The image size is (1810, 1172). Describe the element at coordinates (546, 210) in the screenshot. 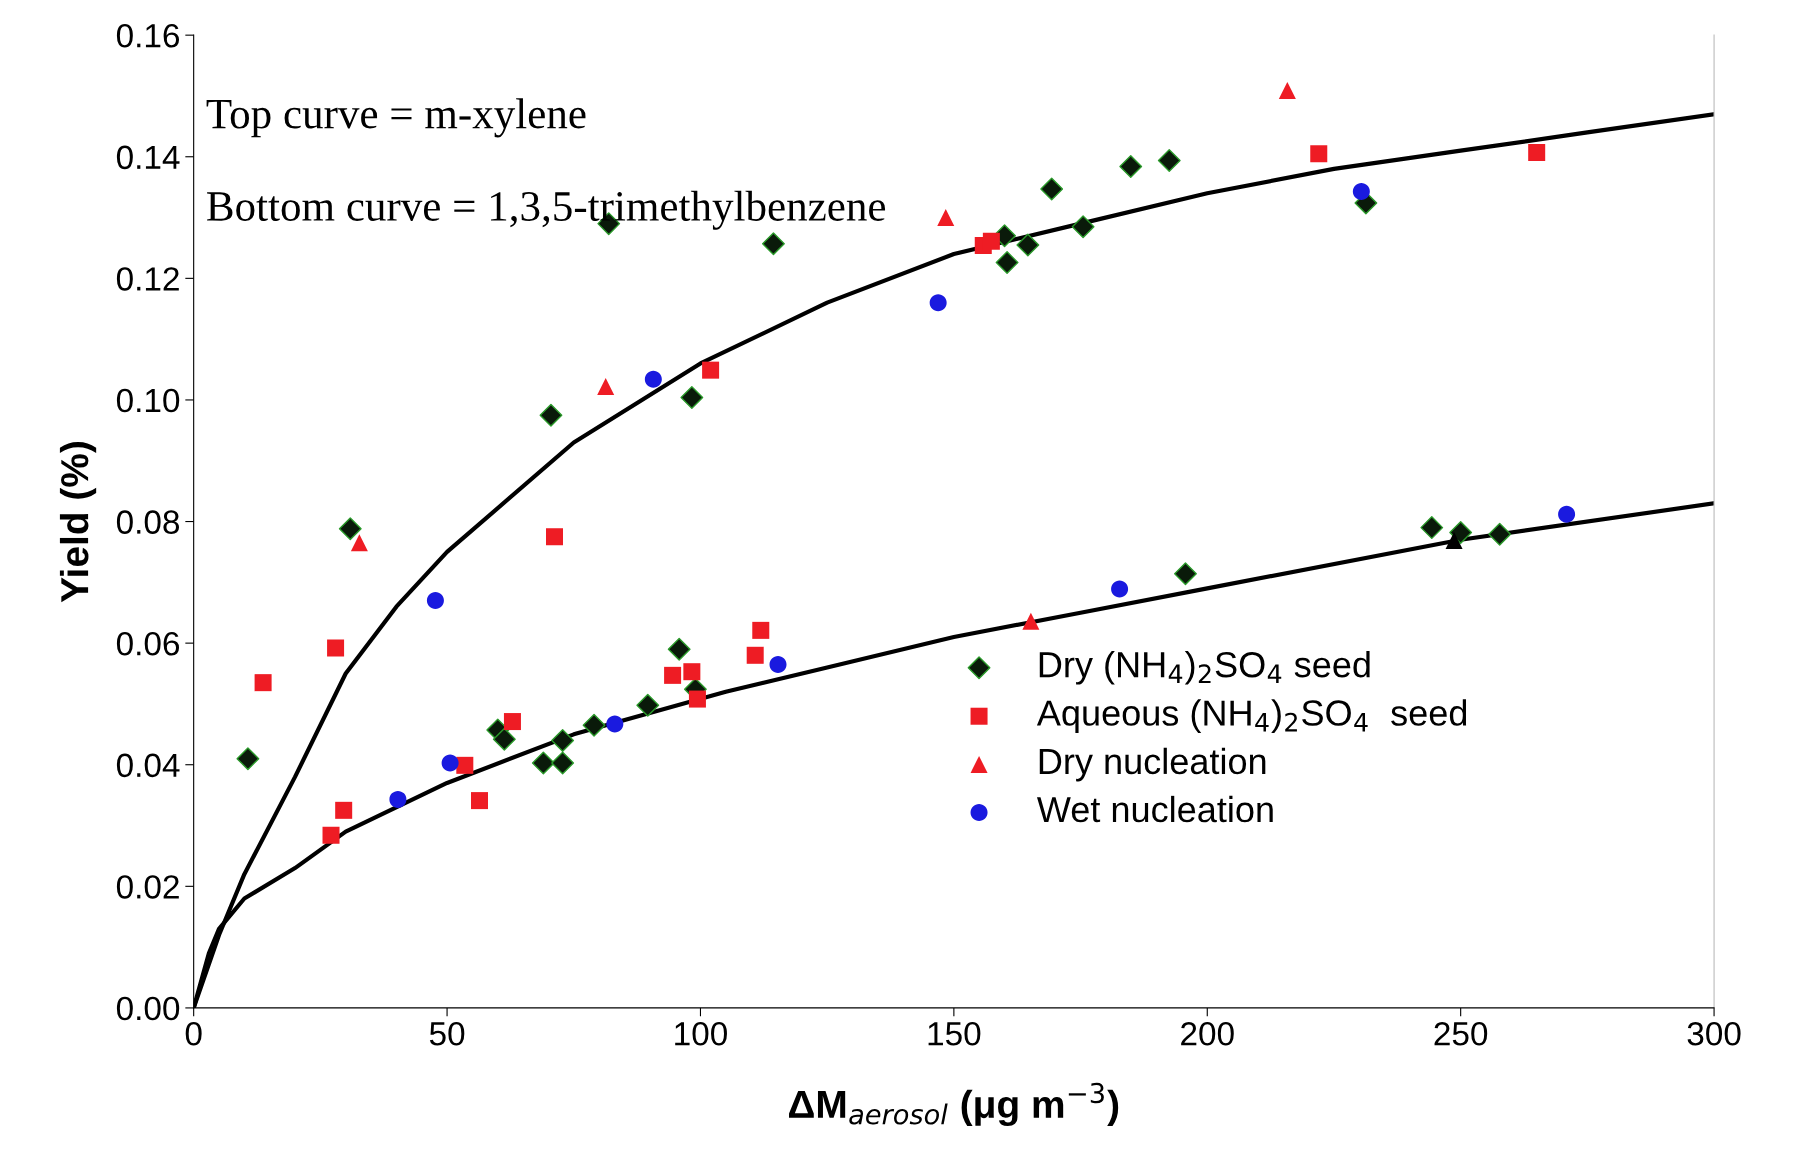

I see `annotation: Bottom curve = 1,3,5-trimethylbenzene` at that location.